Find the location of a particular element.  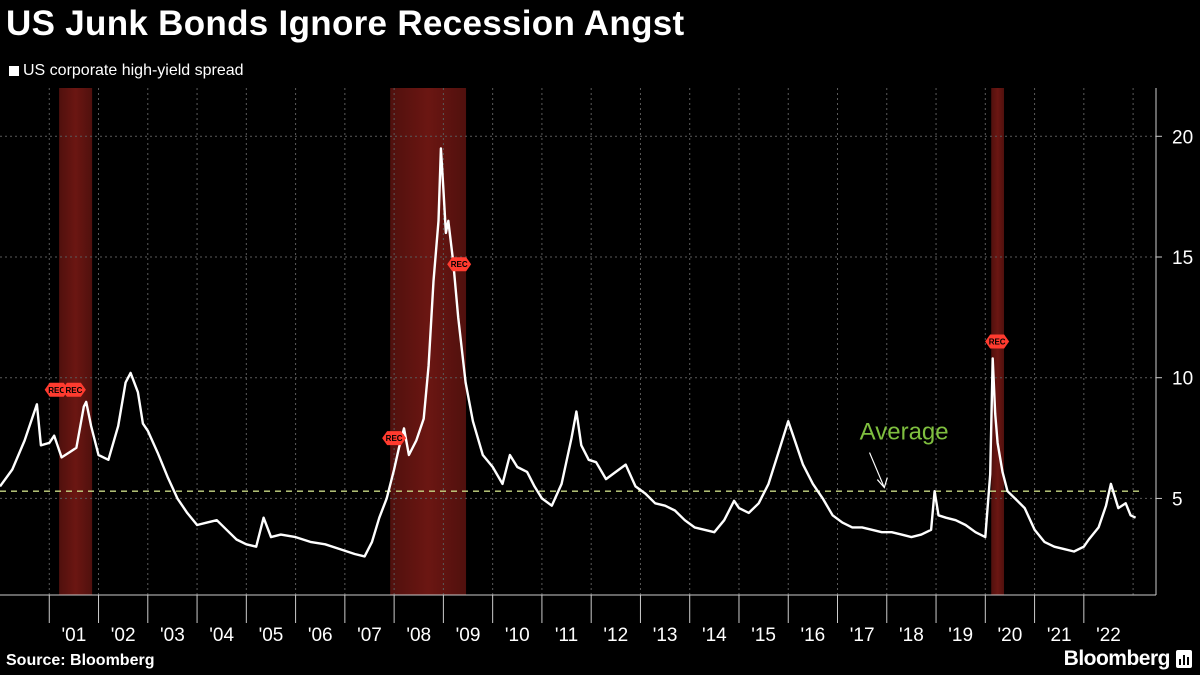

x-tick-label: '02 is located at coordinates (123, 635).